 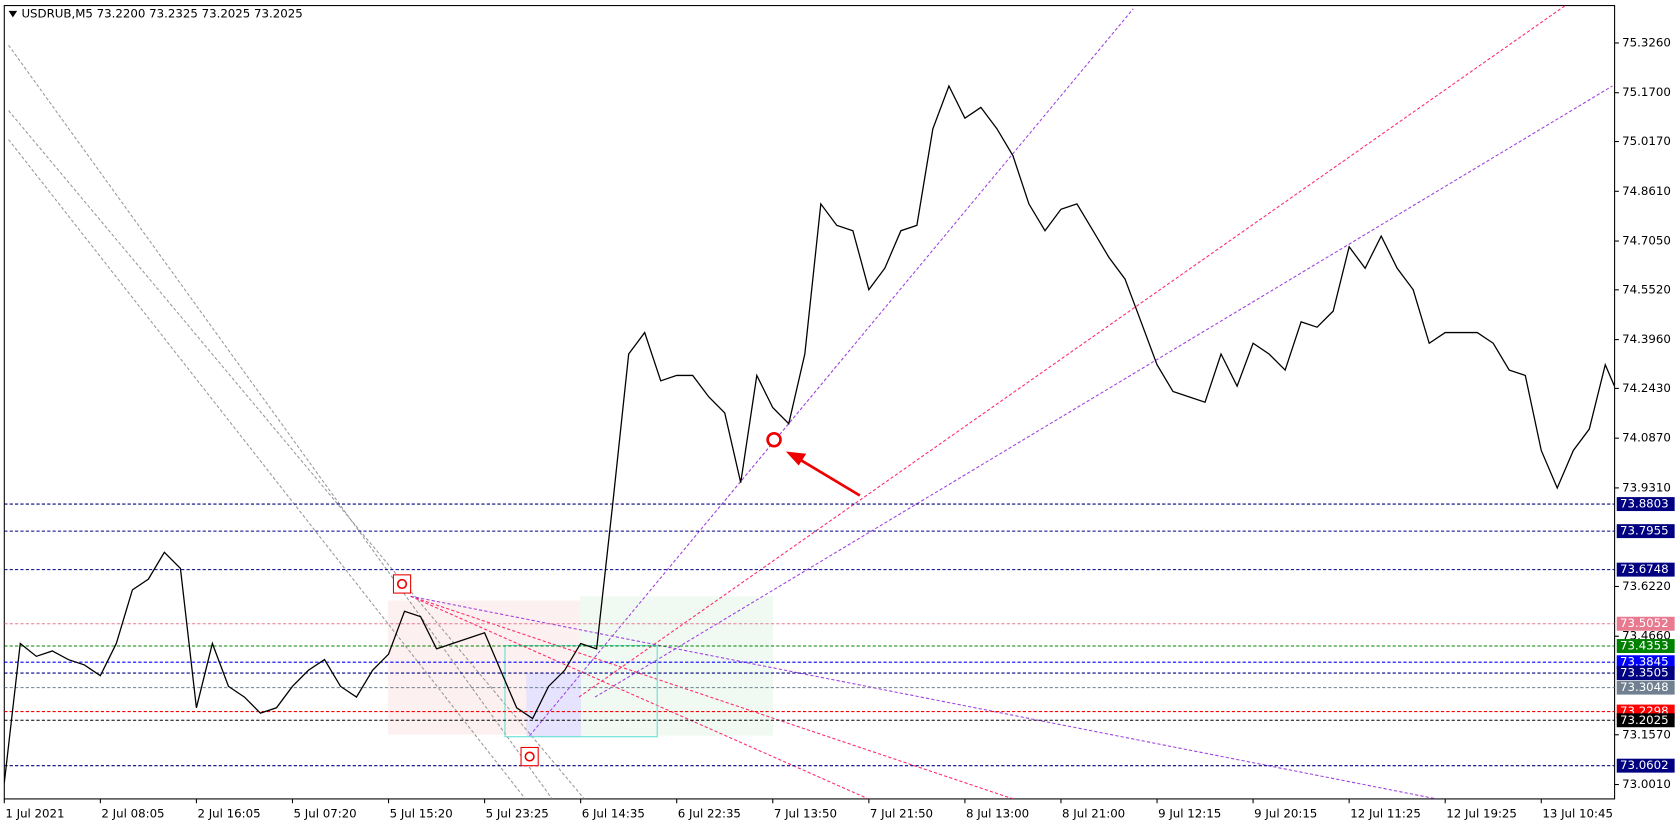 I want to click on x-tick-label: 8 Jul 13:00, so click(x=997, y=813).